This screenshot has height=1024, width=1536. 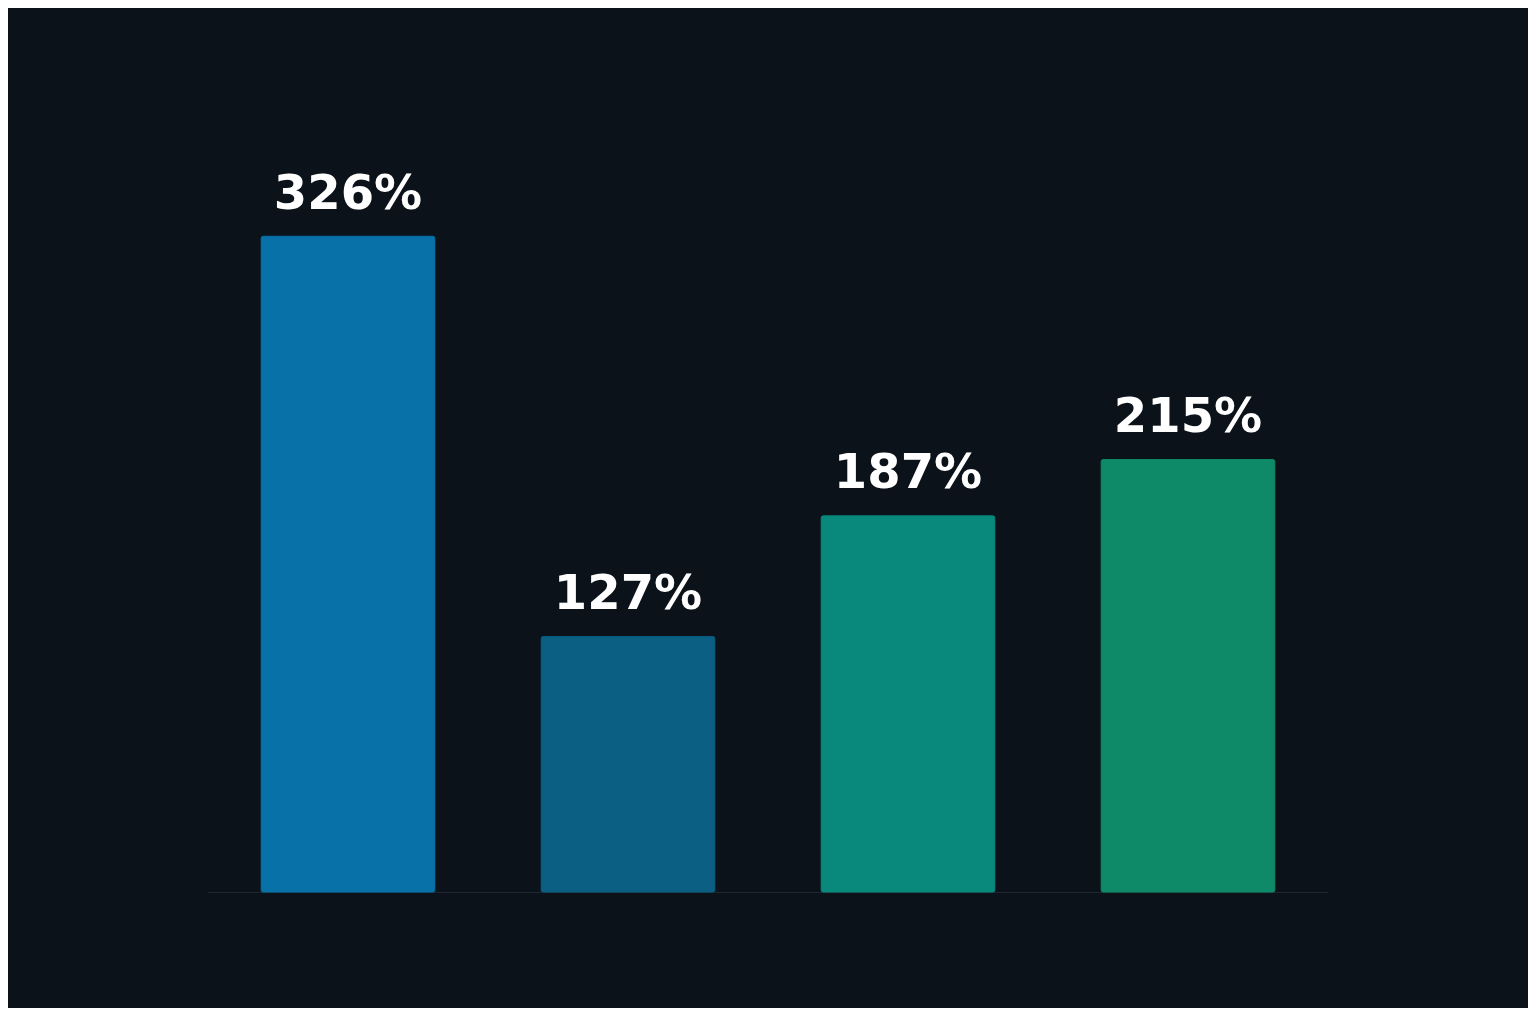 I want to click on data-label: 187%, so click(x=908, y=471).